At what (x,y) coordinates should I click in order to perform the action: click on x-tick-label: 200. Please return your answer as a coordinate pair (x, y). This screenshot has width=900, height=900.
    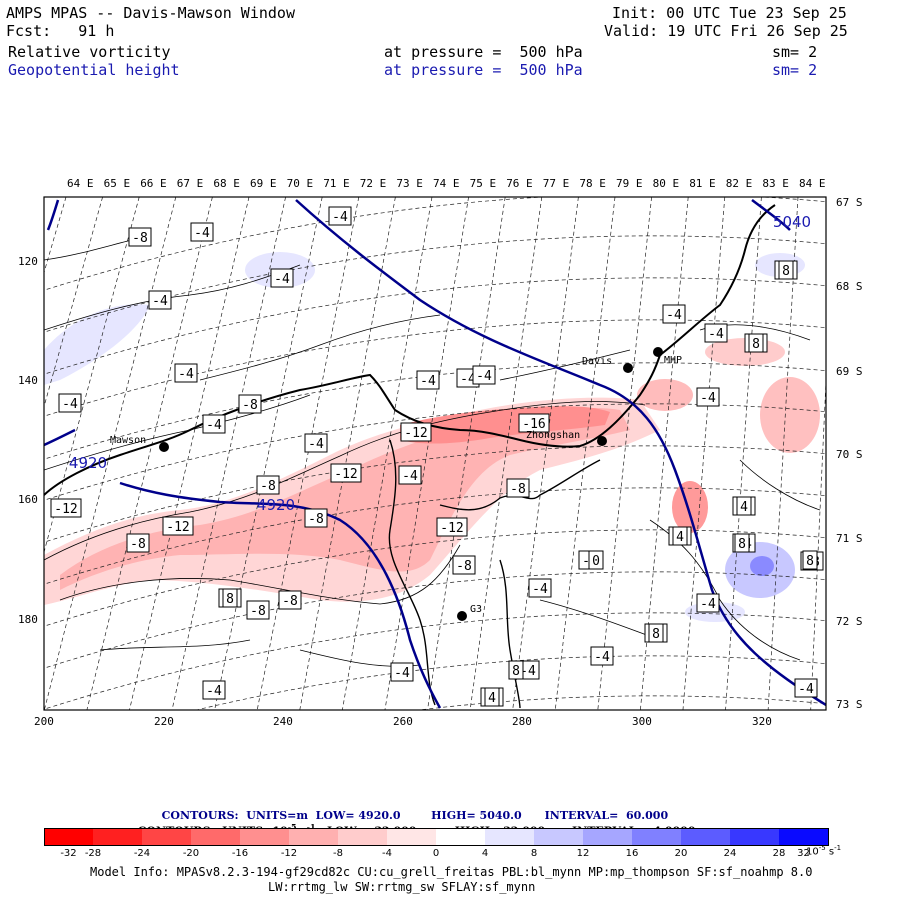
    Looking at the image, I should click on (44, 721).